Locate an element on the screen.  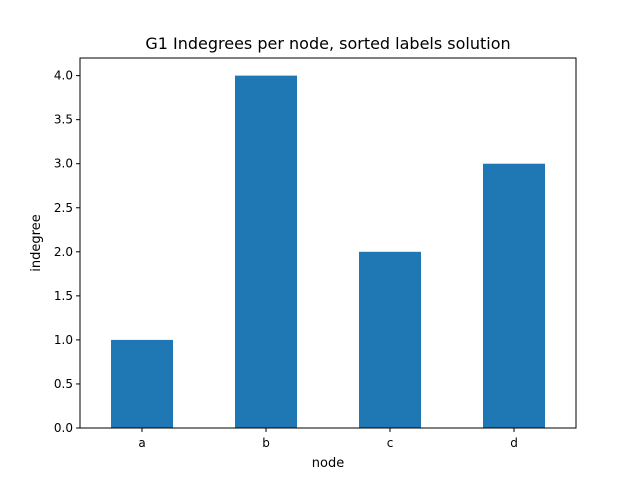
y-axis-ticks: 0.0 0.5 1.0 1.5 2.0 2.5 3.0 3.5 4.0 is located at coordinates (67, 252).